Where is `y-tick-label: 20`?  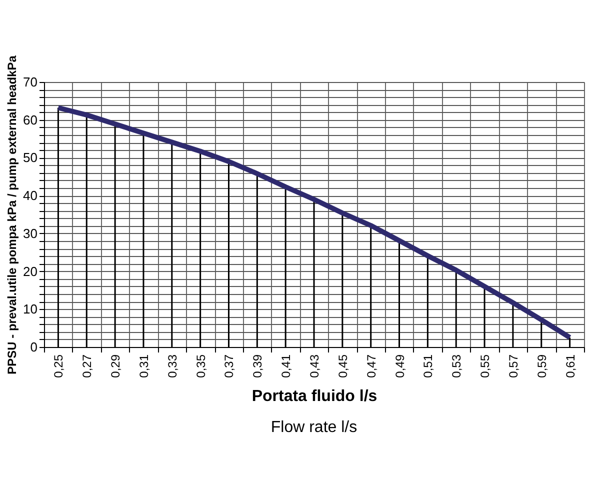 y-tick-label: 20 is located at coordinates (30, 271).